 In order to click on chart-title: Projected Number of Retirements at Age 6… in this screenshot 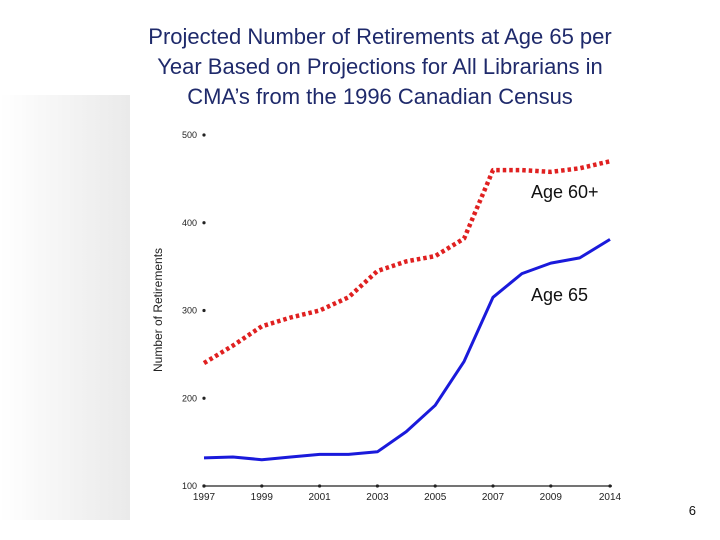, I will do `click(380, 67)`.